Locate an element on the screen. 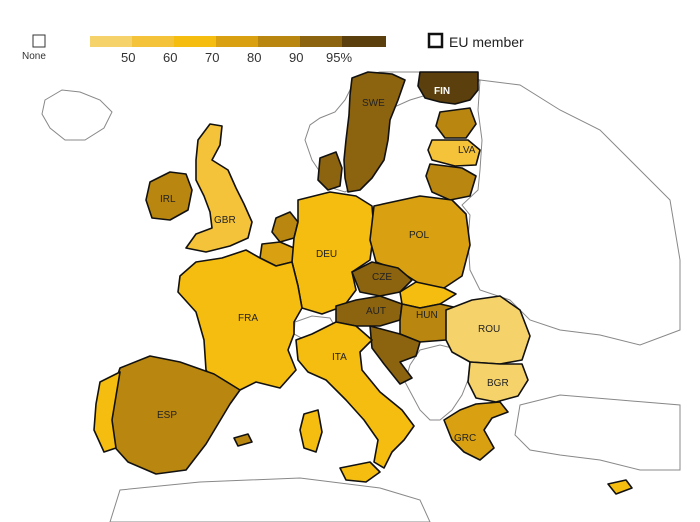 This screenshot has height=522, width=700. legend-tick: 90 is located at coordinates (296, 57).